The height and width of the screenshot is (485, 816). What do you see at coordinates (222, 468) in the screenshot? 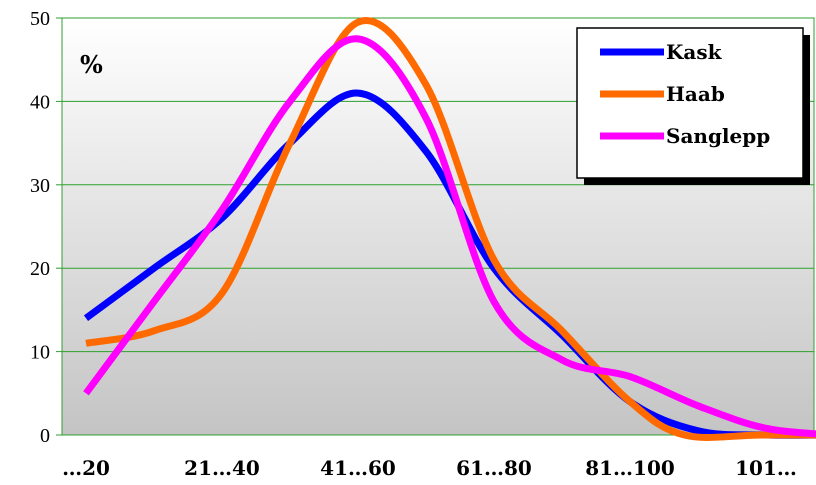
I see `x-tick-label: 21…40` at bounding box center [222, 468].